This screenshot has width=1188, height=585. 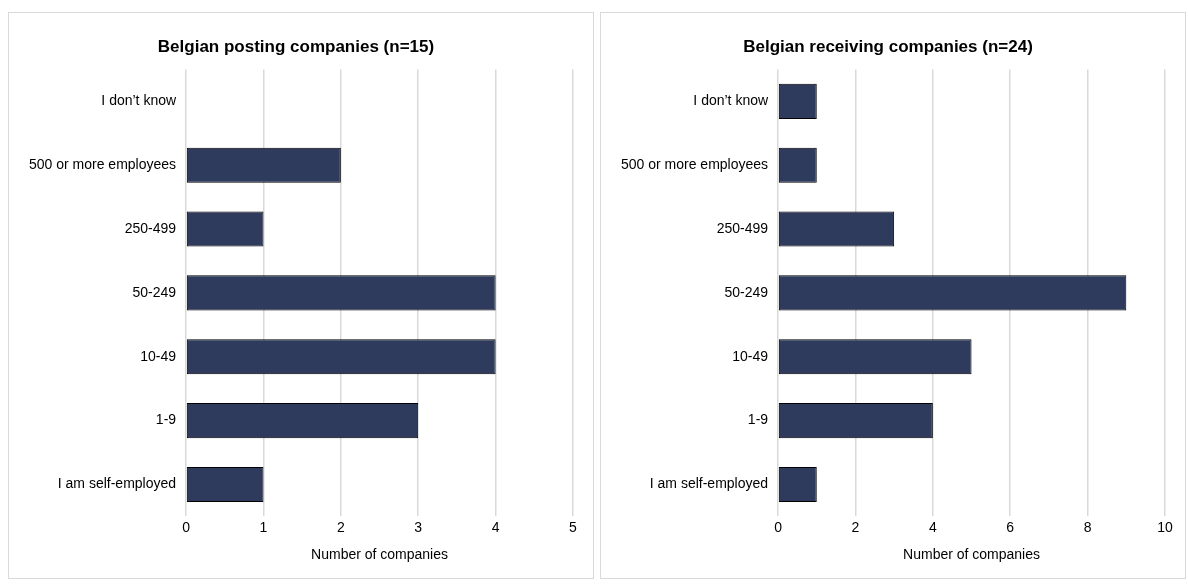 I want to click on chart-title: Belgian posting companies (n=15), so click(x=296, y=46).